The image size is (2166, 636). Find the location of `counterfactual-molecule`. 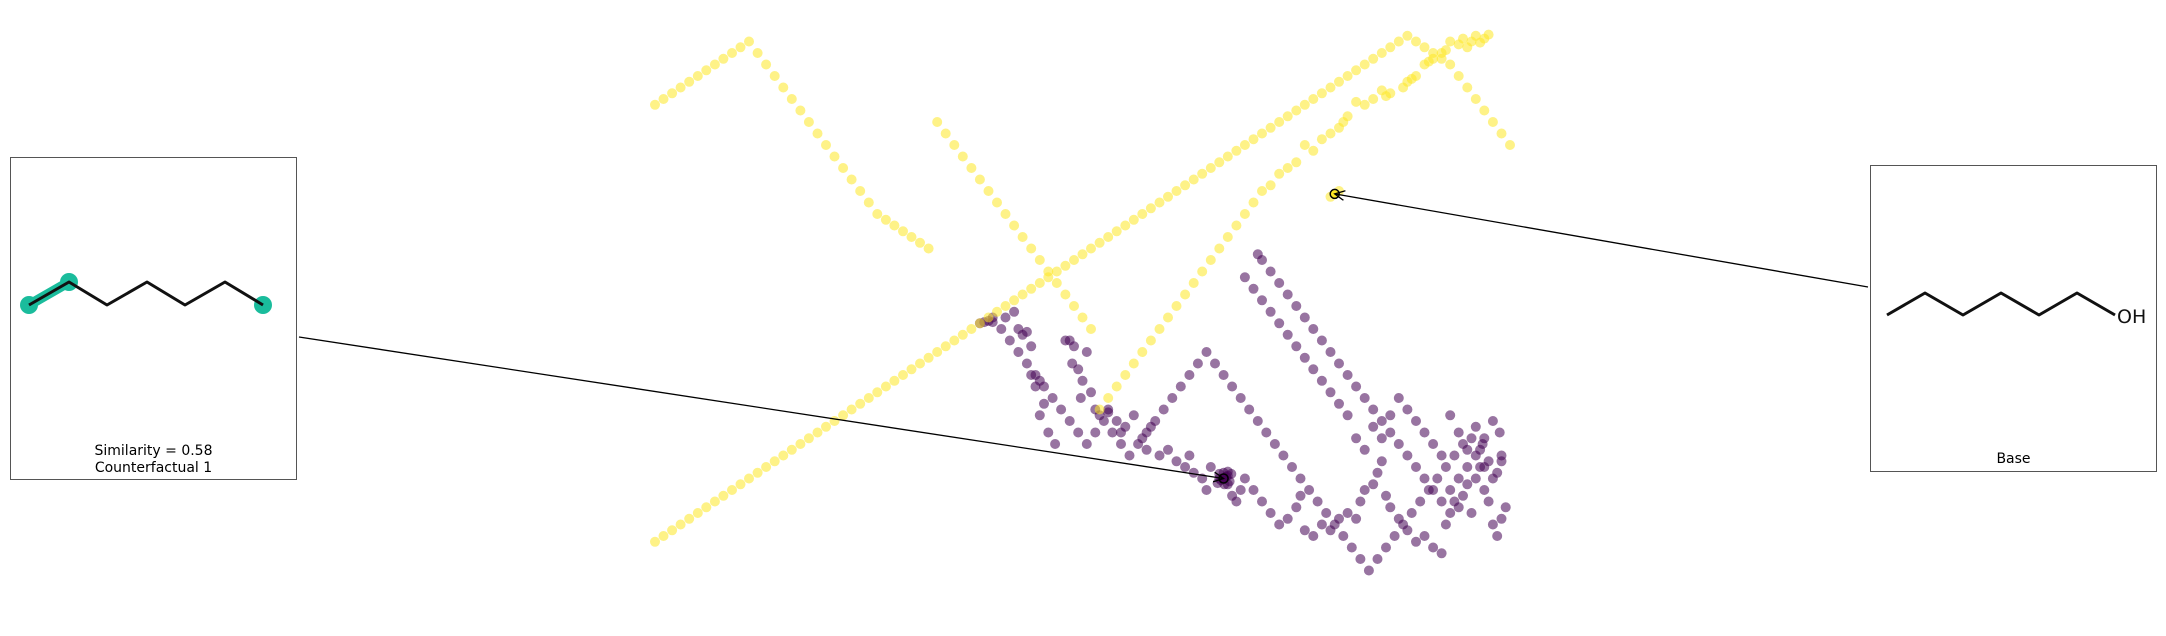

counterfactual-molecule is located at coordinates (146, 293).